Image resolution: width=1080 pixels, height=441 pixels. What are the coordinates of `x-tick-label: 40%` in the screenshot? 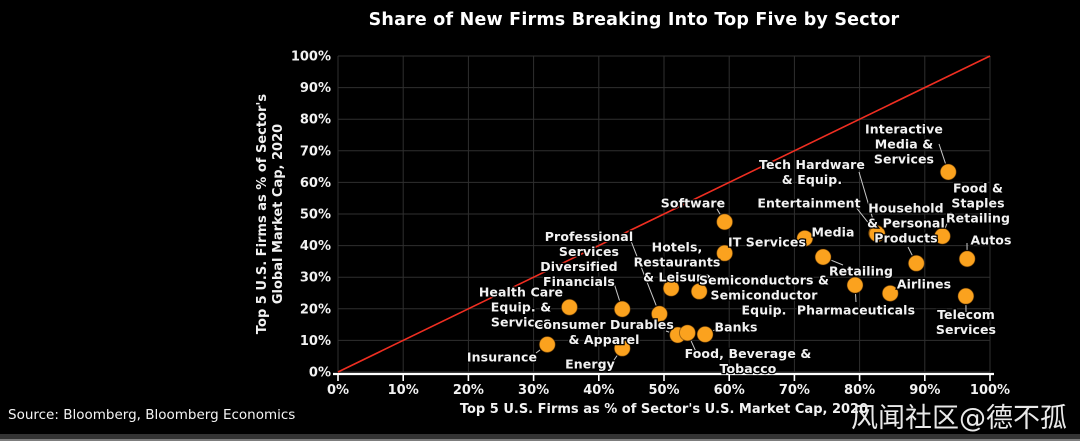 It's located at (598, 390).